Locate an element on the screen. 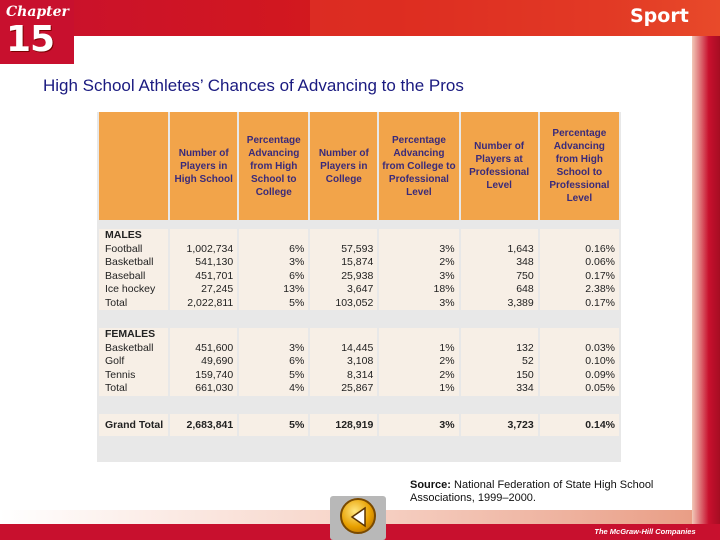 The image size is (720, 540). table-cell: 1,002,734 is located at coordinates (204, 249).